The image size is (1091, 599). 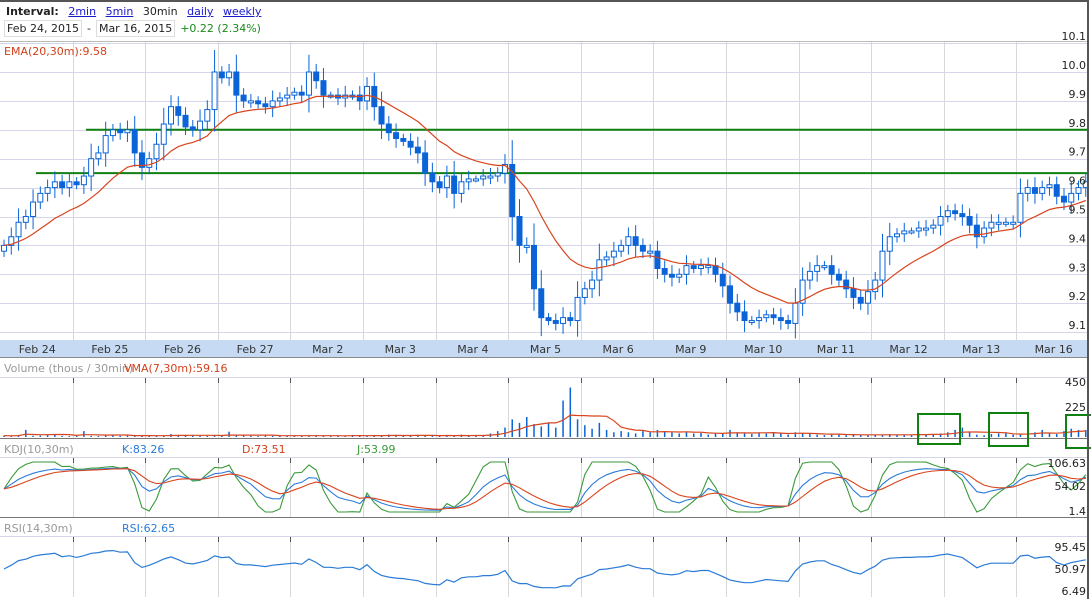 What do you see at coordinates (255, 349) in the screenshot?
I see `date-label: Feb 27` at bounding box center [255, 349].